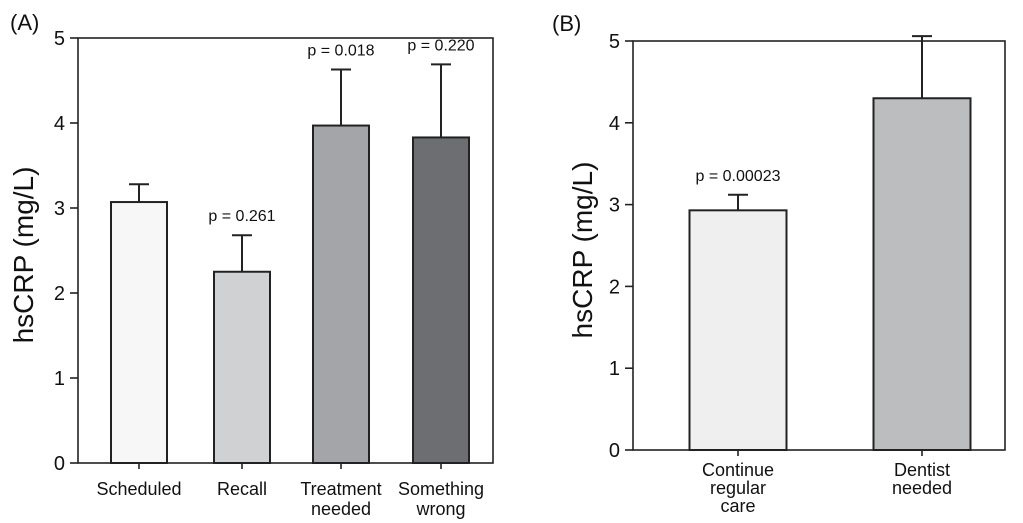 Image resolution: width=1023 pixels, height=523 pixels. Describe the element at coordinates (24, 22) in the screenshot. I see `panel-a-label: (A)` at that location.